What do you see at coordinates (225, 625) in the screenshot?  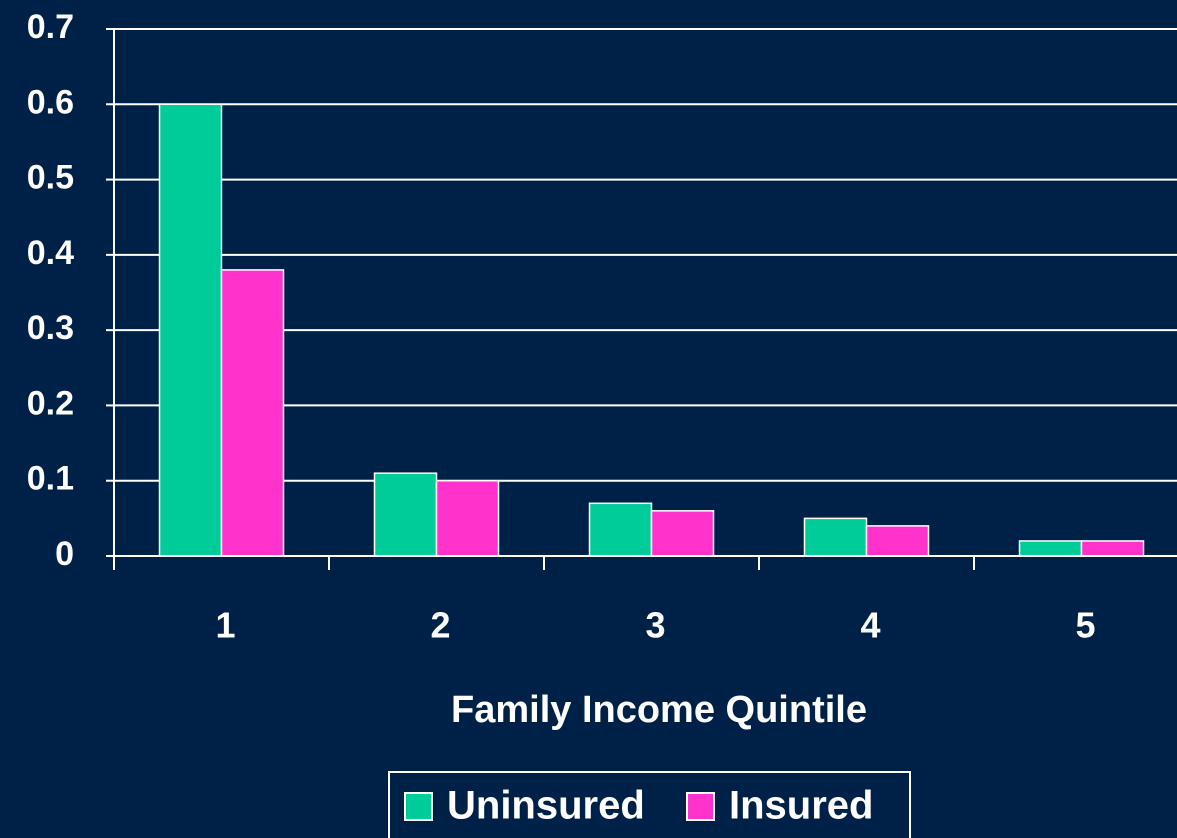 I see `x-tick-label: 1` at bounding box center [225, 625].